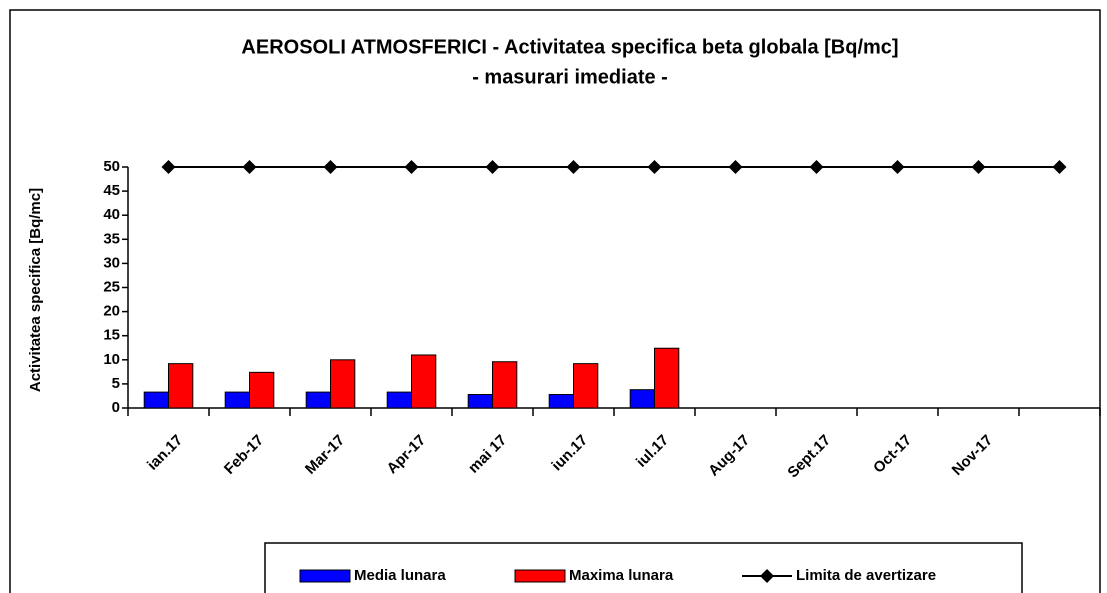 The height and width of the screenshot is (593, 1107). Describe the element at coordinates (621, 575) in the screenshot. I see `legend-label: Maxima lunara` at that location.